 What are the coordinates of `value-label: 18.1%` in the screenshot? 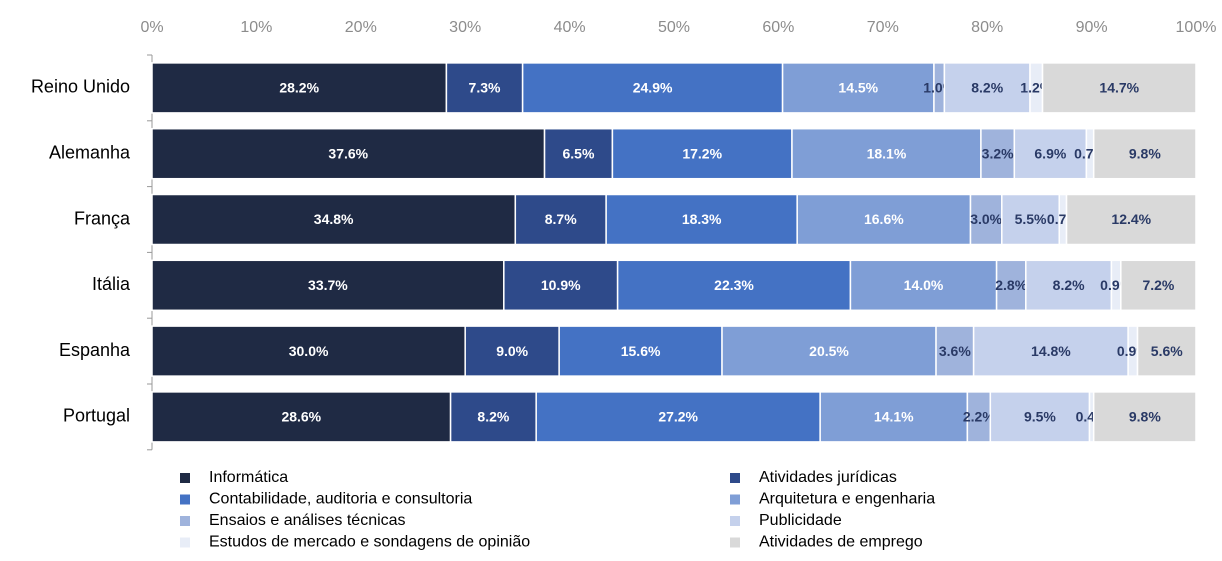 It's located at (887, 153).